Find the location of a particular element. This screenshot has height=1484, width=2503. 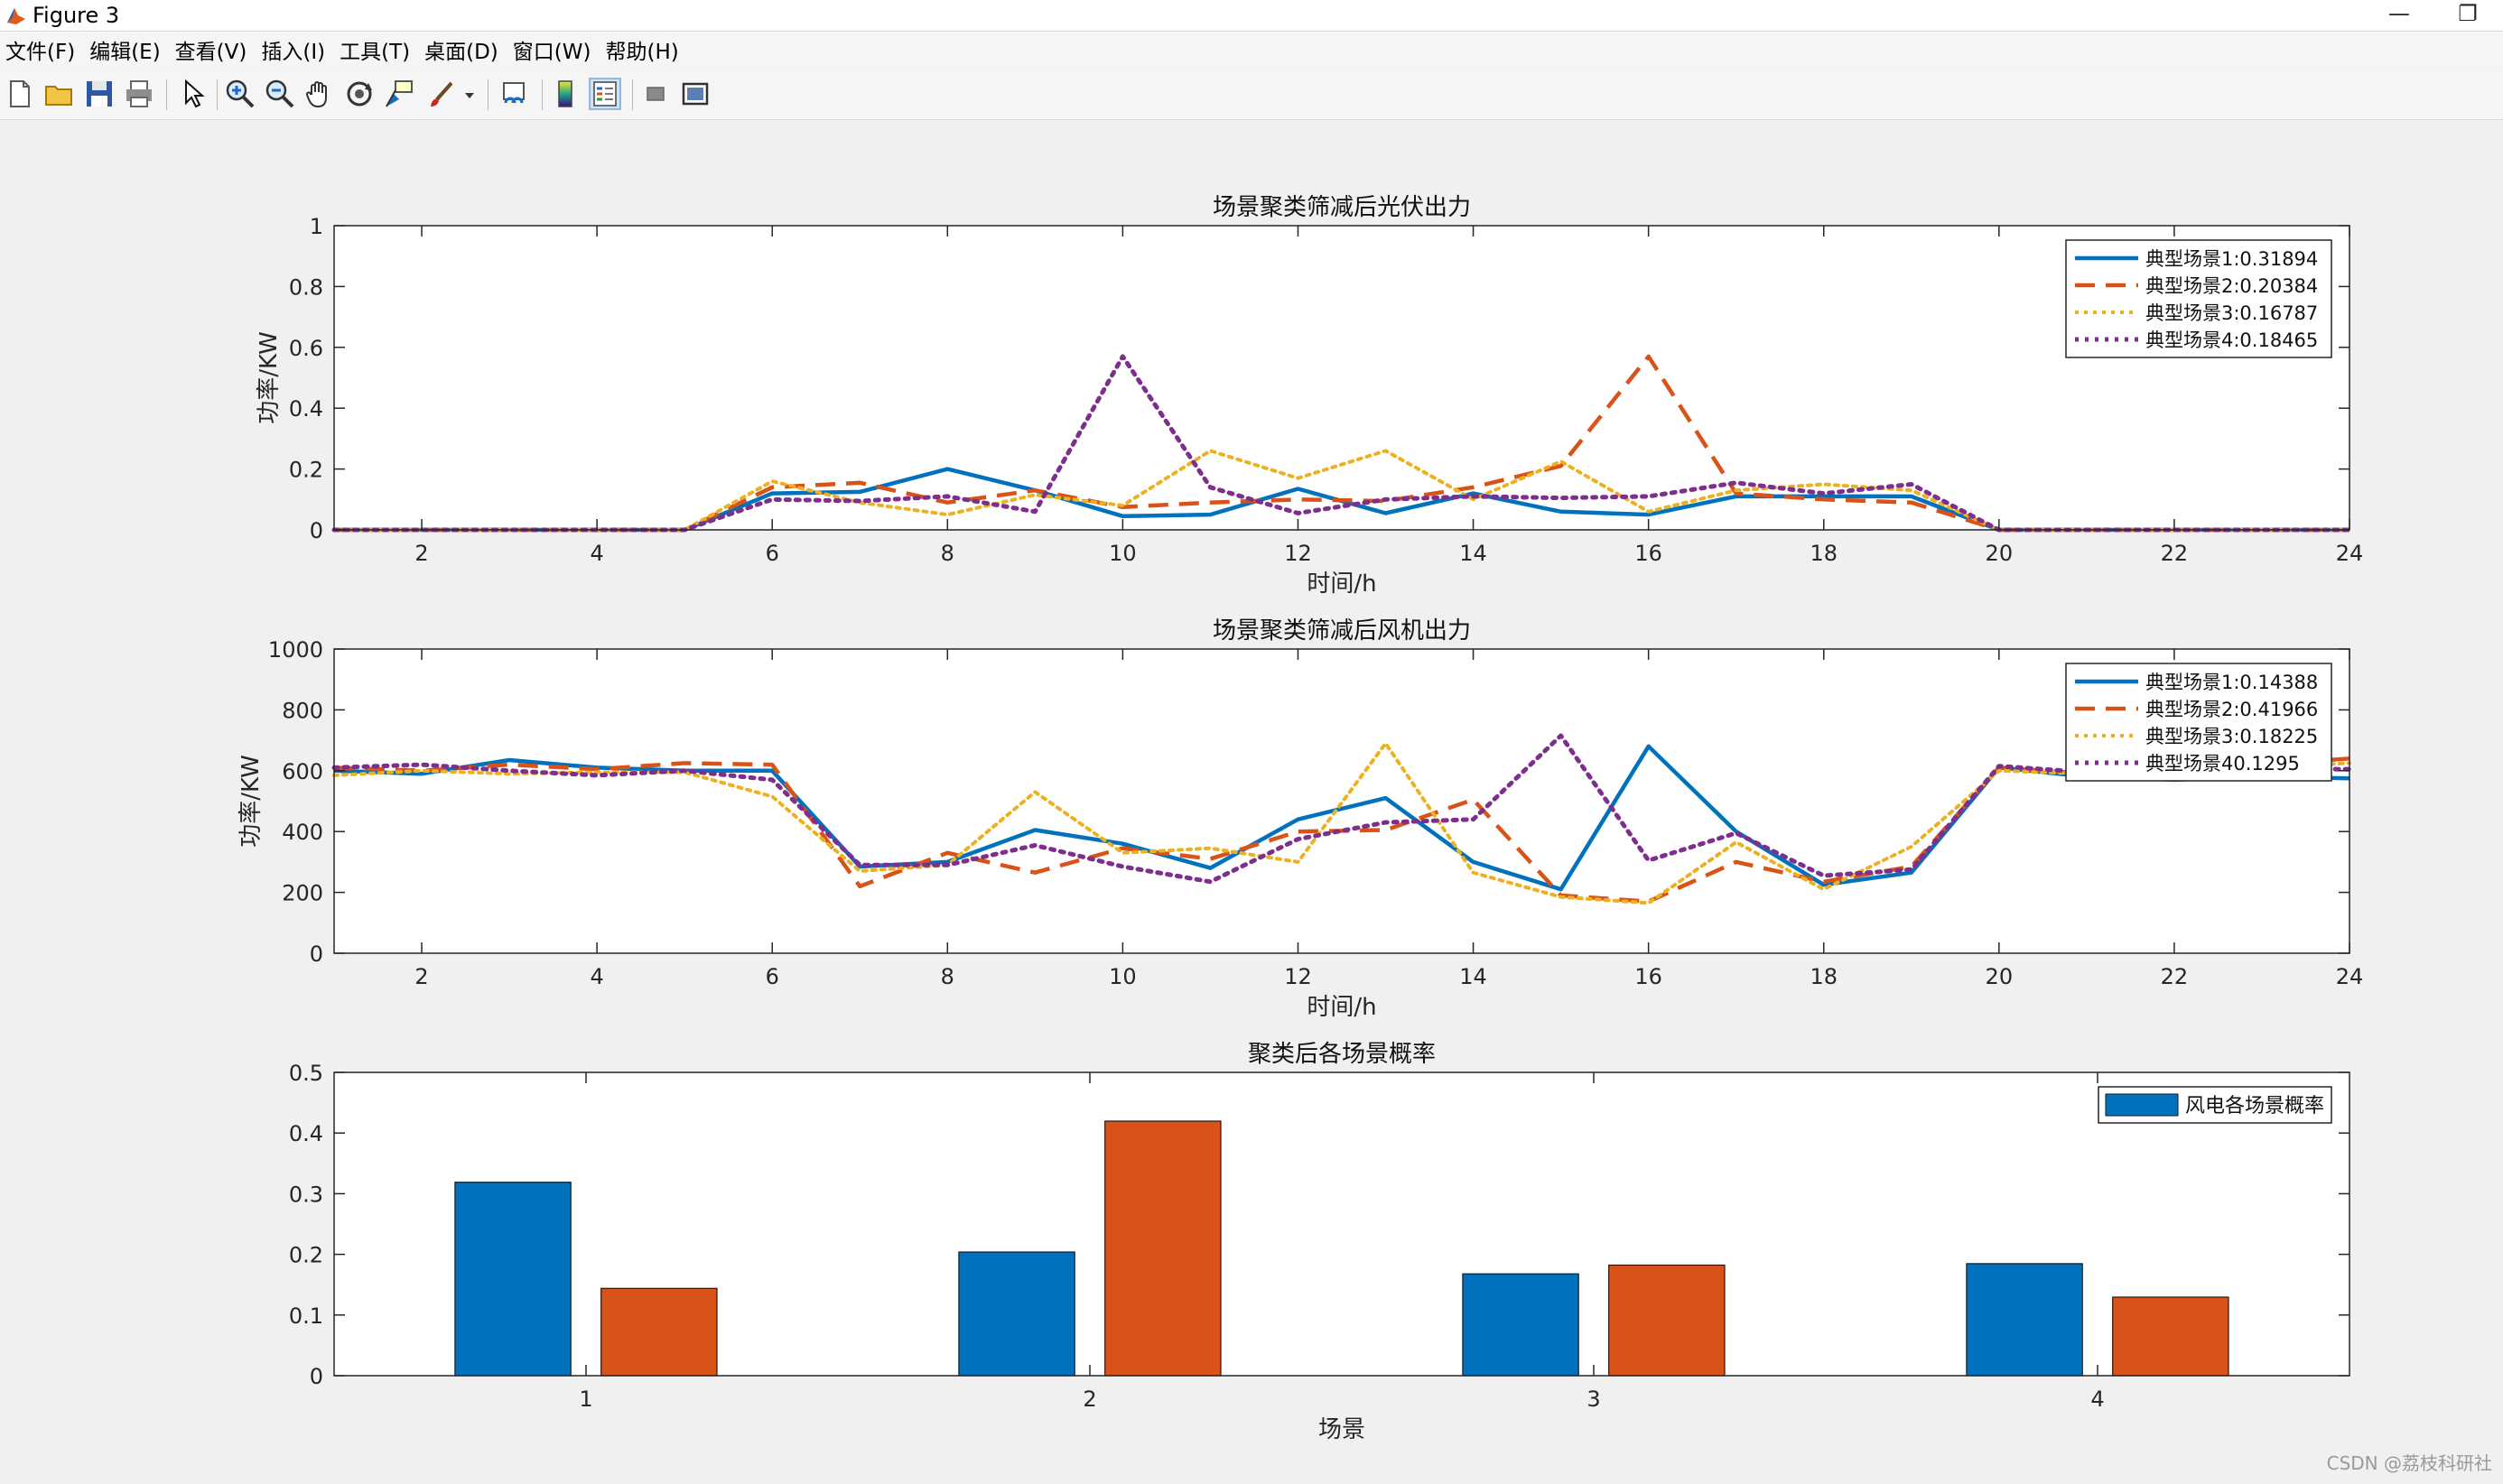

menu-file: 文件(F) is located at coordinates (40, 53).